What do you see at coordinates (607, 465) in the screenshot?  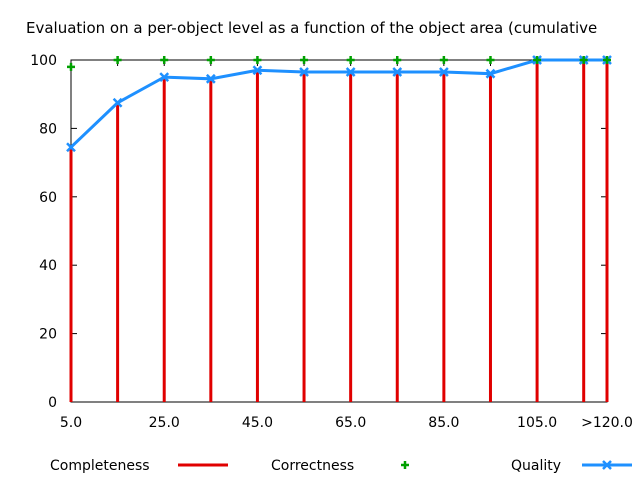 I see `legend-marker-quality` at bounding box center [607, 465].